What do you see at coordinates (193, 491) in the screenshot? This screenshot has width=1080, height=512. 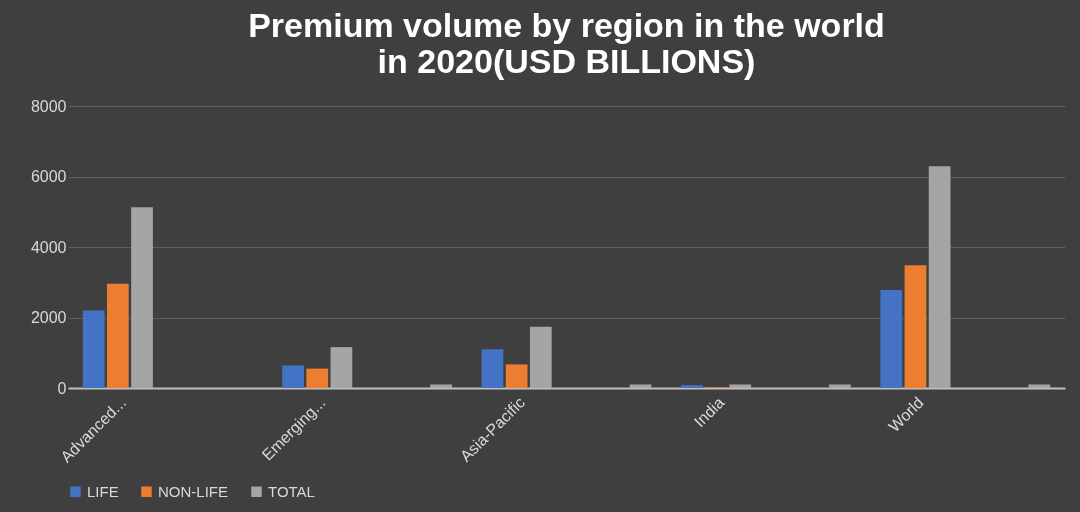 I see `legend-label: NON-LIFE` at bounding box center [193, 491].